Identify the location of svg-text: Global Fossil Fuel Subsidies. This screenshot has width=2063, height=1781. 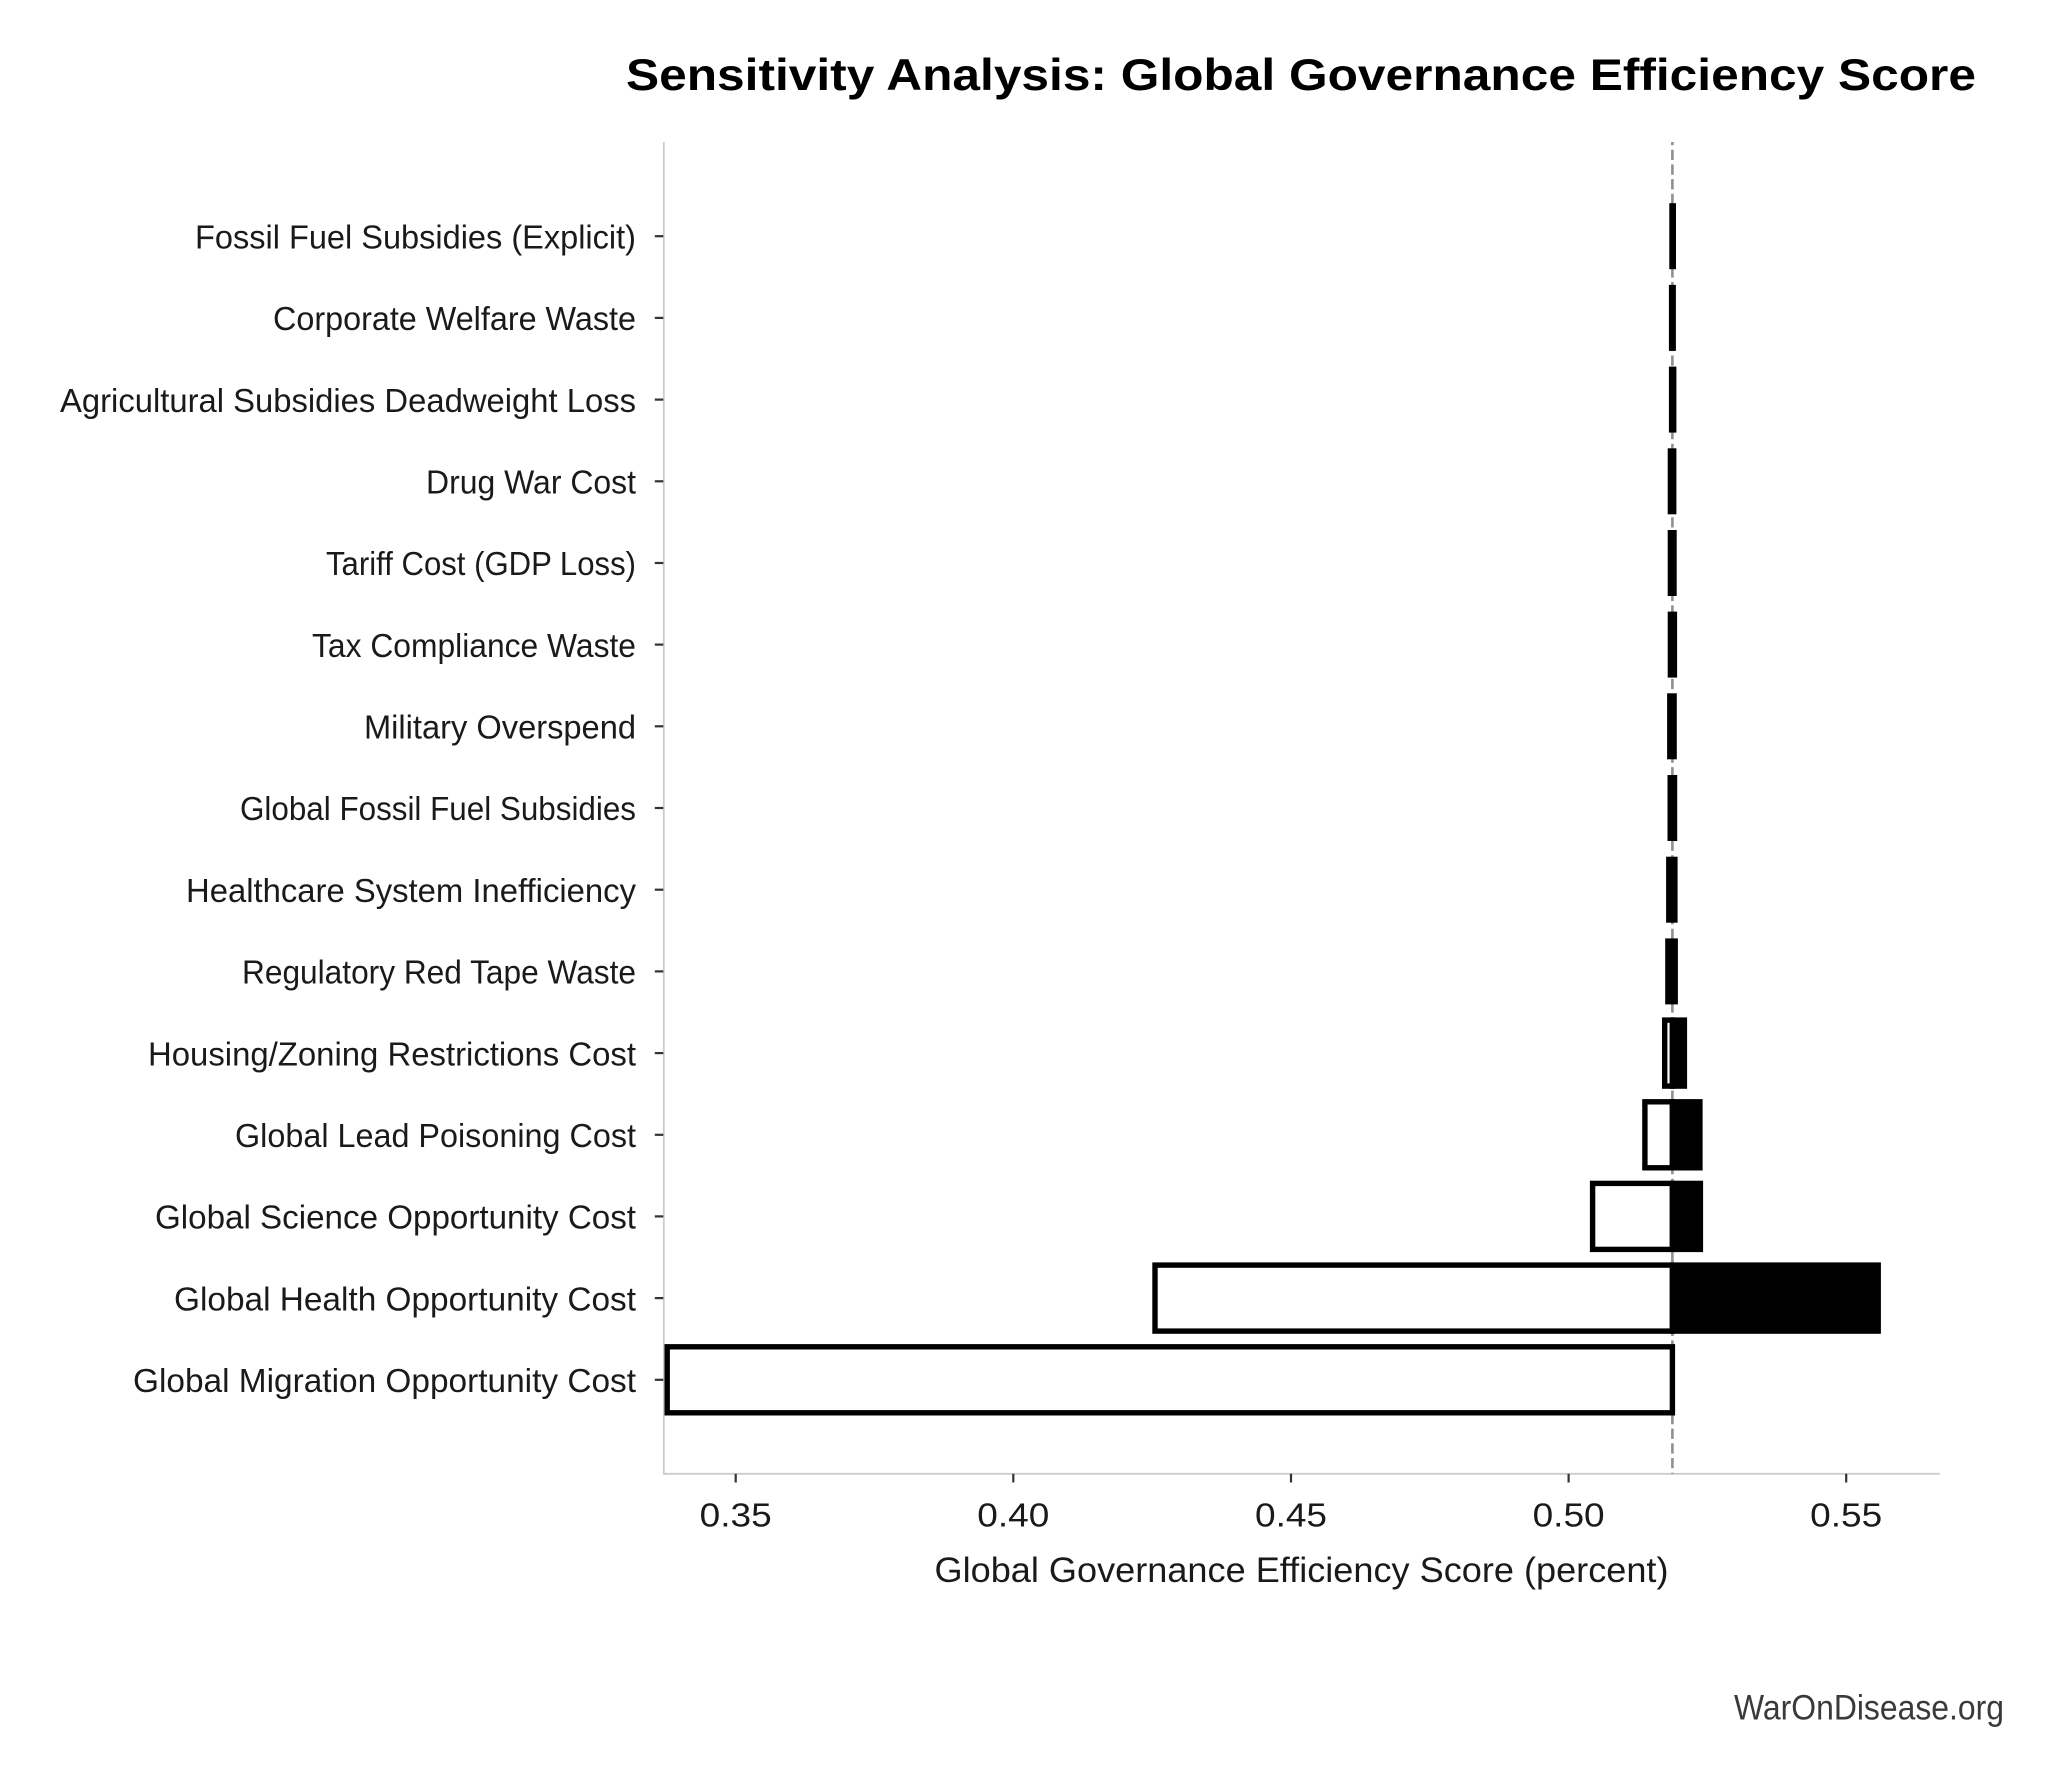
(438, 808).